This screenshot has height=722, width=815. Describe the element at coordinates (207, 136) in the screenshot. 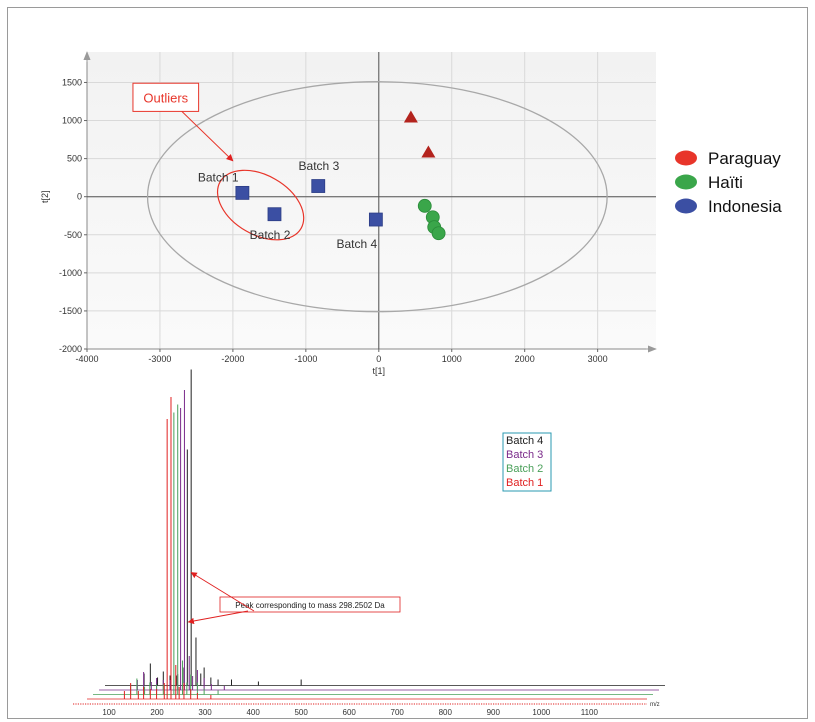

I see `outliers-callout-arrow` at that location.